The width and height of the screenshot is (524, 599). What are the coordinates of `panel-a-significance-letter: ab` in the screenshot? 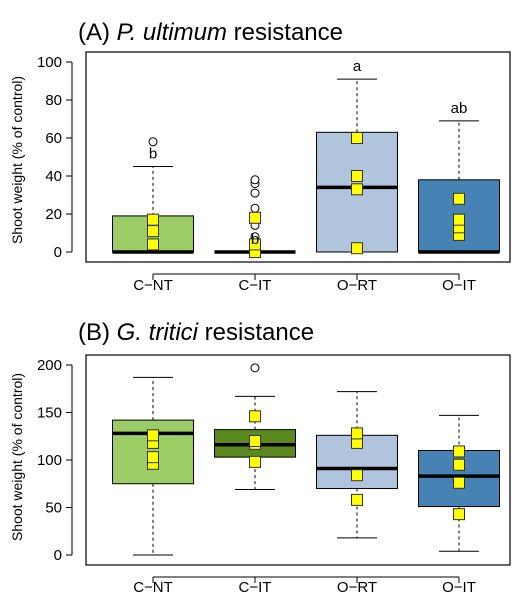 It's located at (459, 108).